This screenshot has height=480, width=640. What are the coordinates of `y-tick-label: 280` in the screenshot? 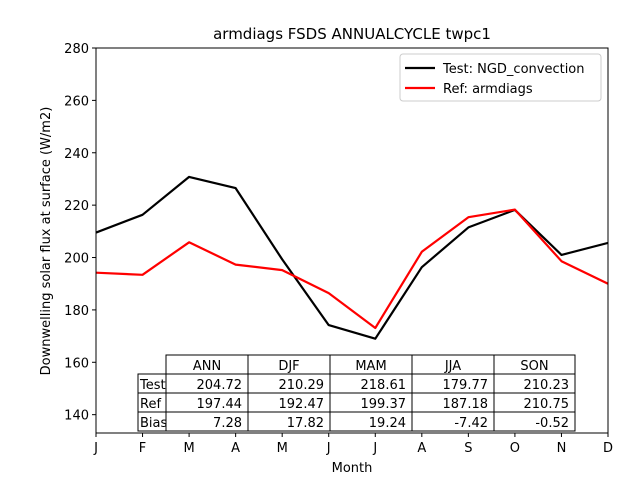 It's located at (76, 49).